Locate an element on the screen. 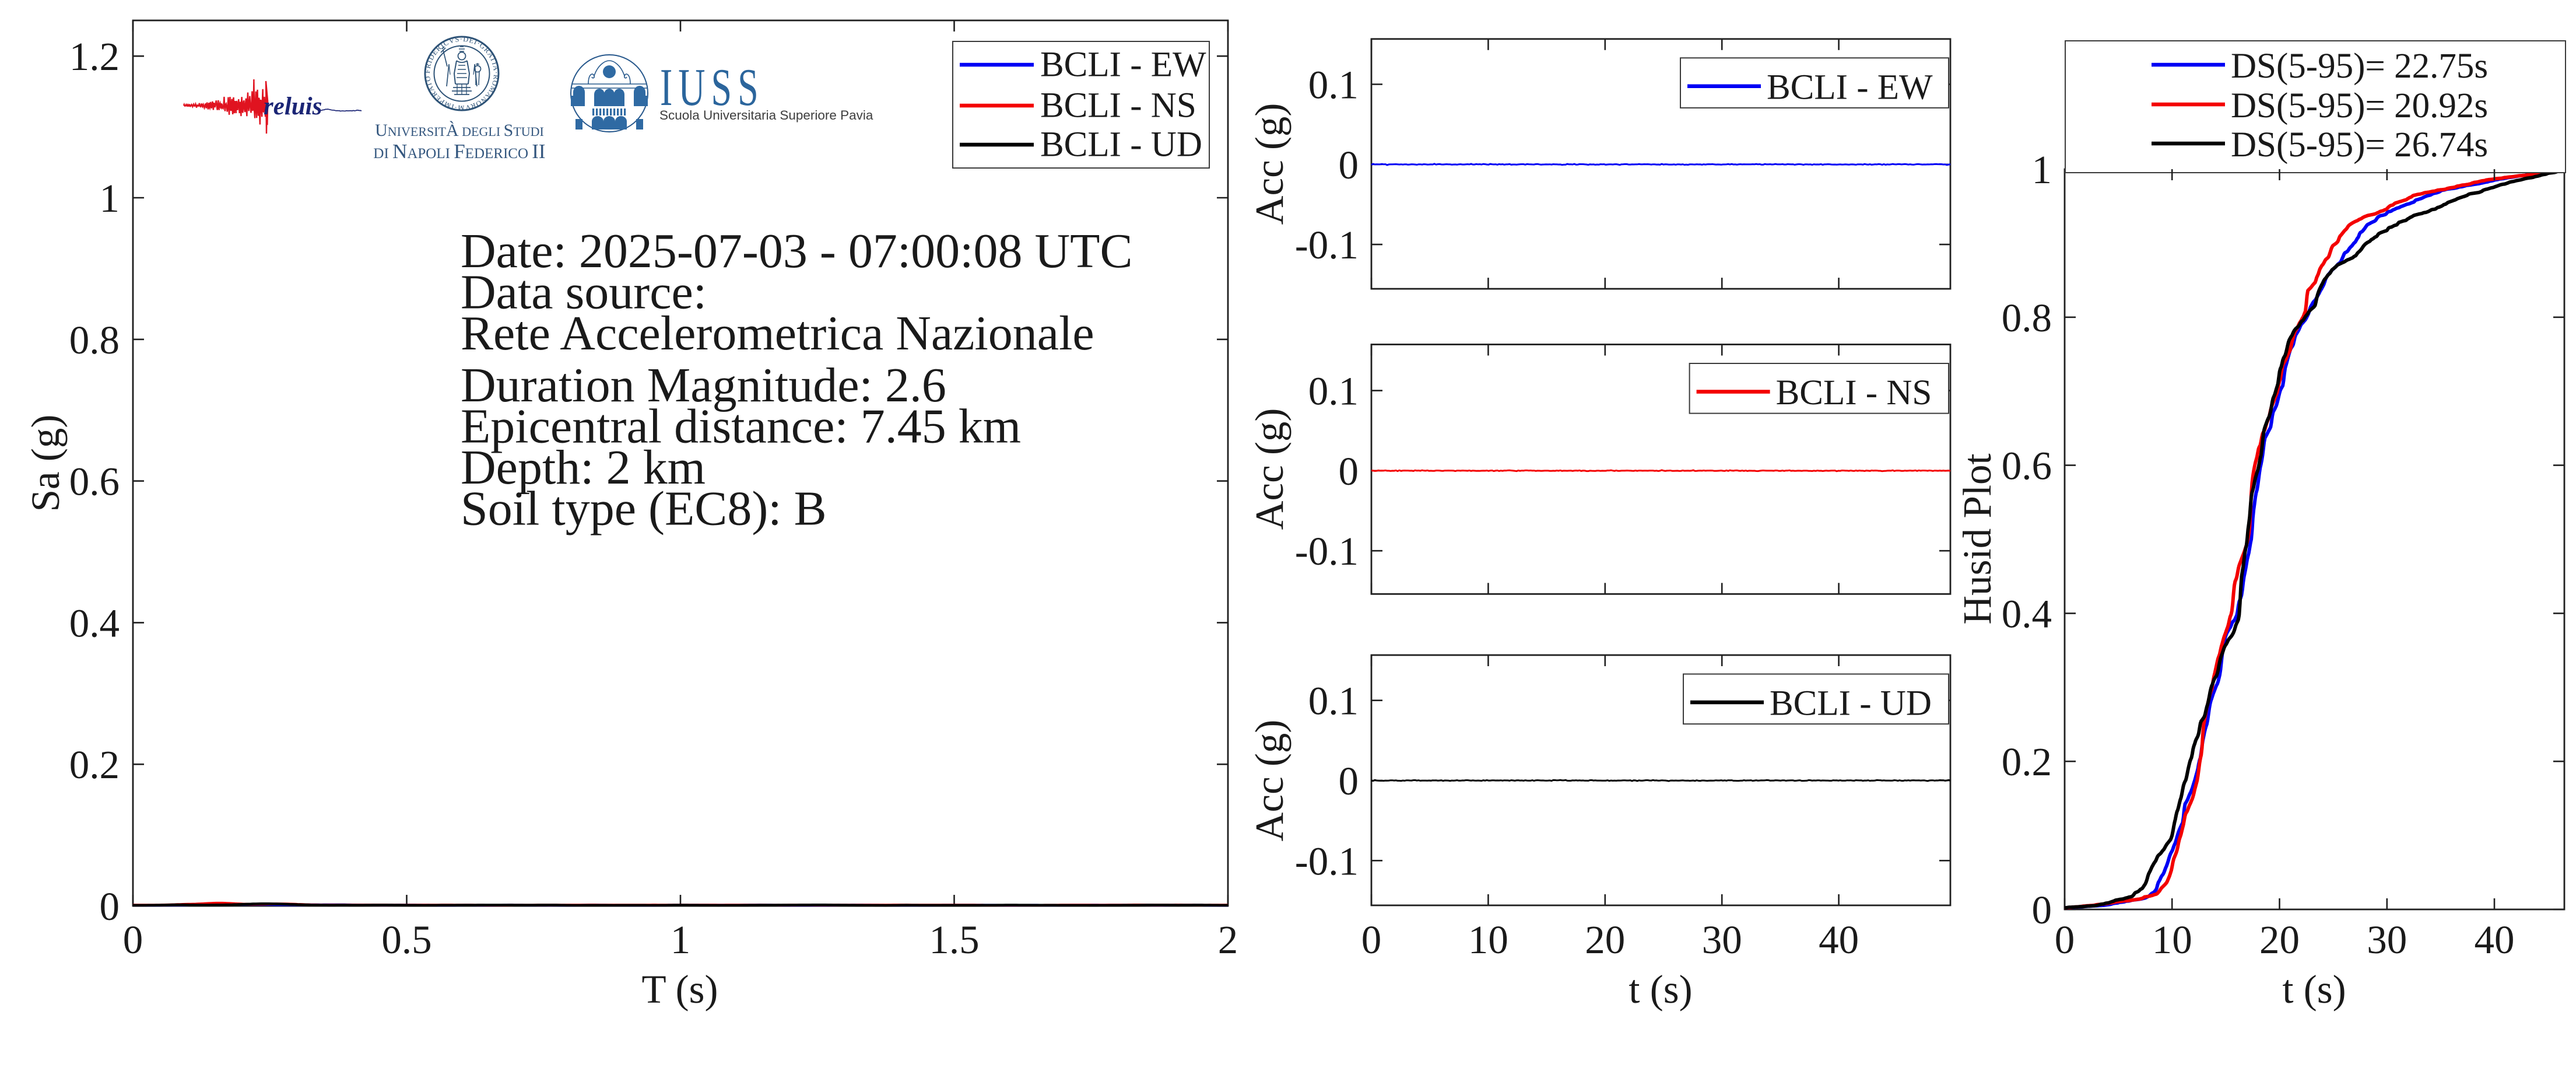  svg-text: 2 is located at coordinates (1228, 940).